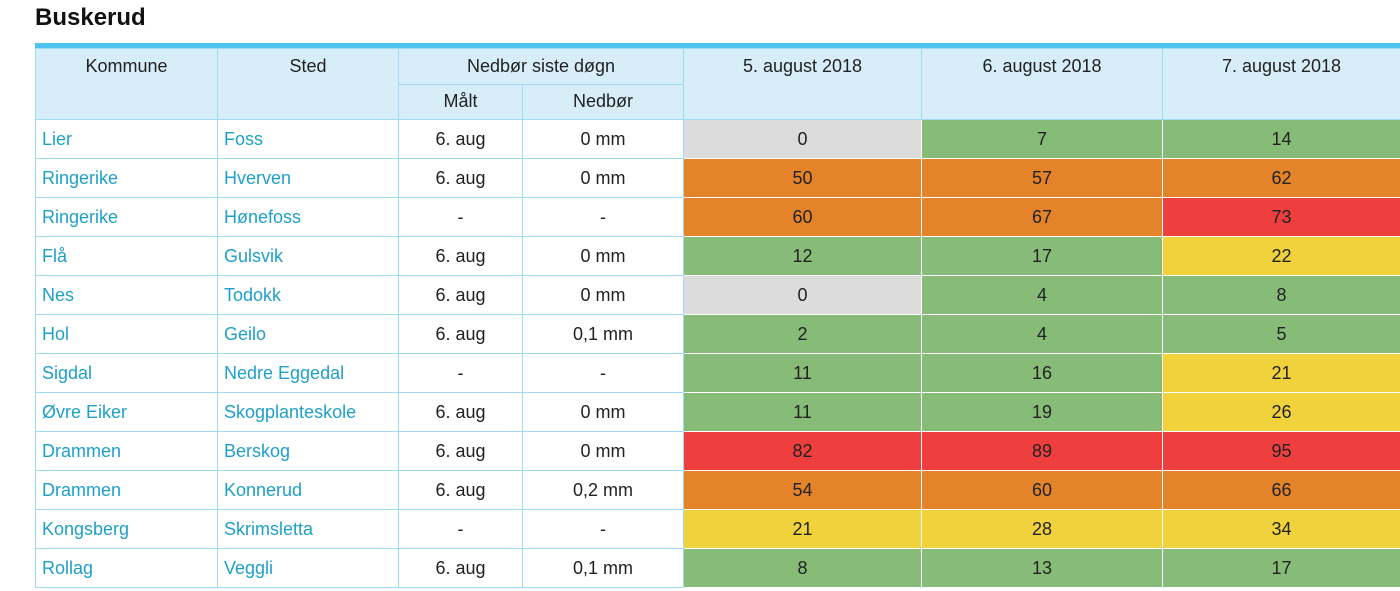 This screenshot has width=1400, height=591. What do you see at coordinates (308, 529) in the screenshot?
I see `sted-link: Skrimsletta` at bounding box center [308, 529].